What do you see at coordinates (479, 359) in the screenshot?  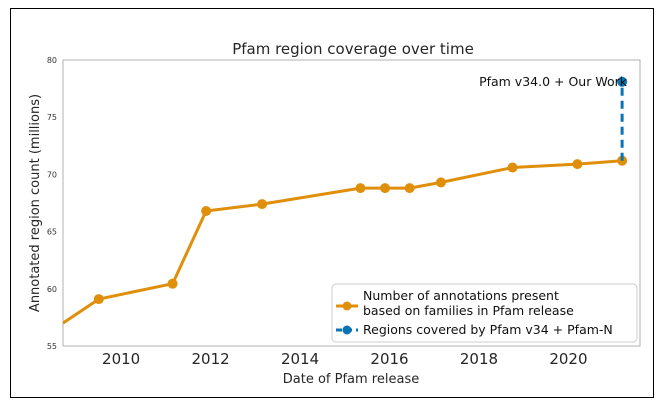 I see `x-tick-label: 2018` at bounding box center [479, 359].